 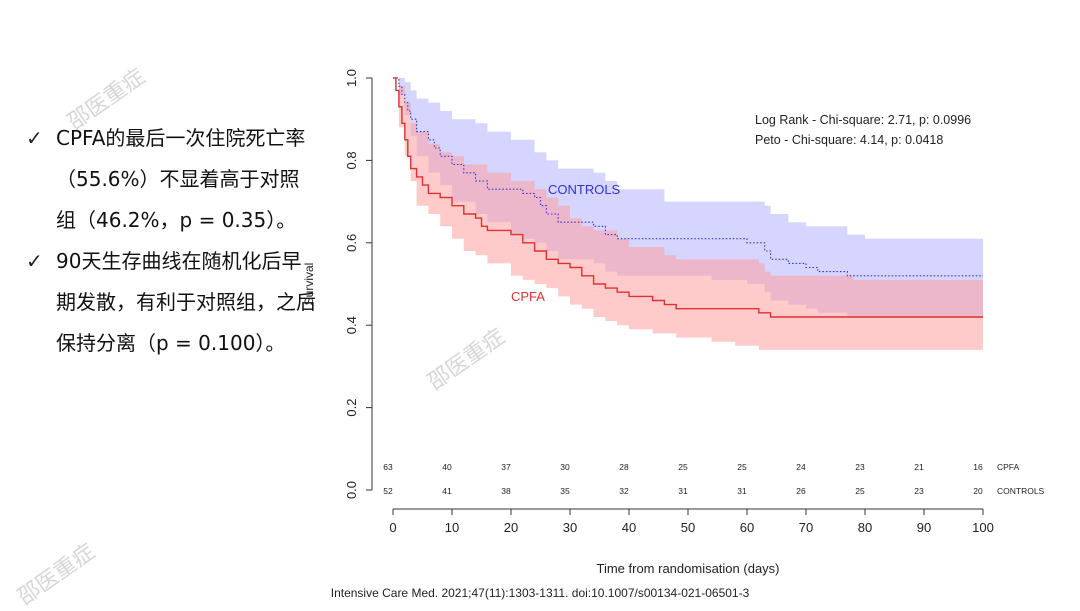 What do you see at coordinates (511, 527) in the screenshot?
I see `x-tick-label: 20` at bounding box center [511, 527].